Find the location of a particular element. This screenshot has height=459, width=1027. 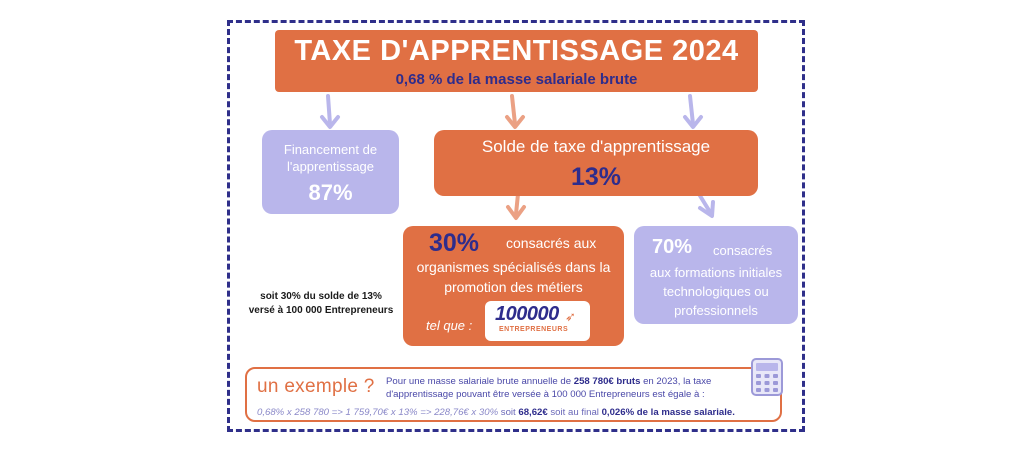

page-title: TAXE D'APPRENTISSAGE 2024 is located at coordinates (516, 51).